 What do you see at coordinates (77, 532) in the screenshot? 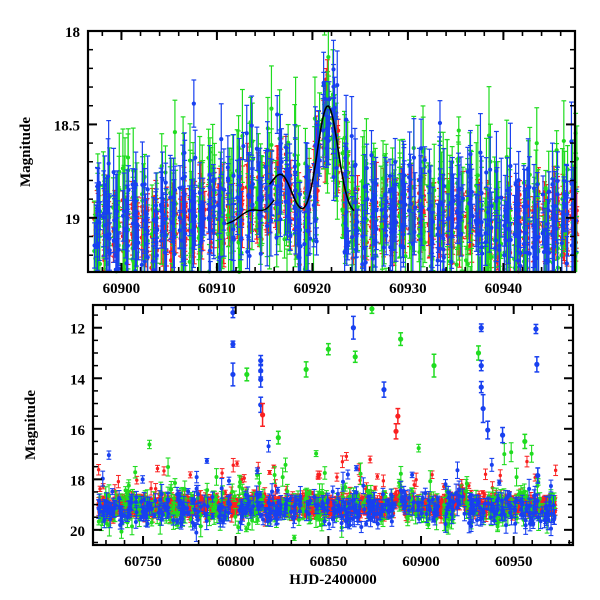
I see `ytick-label: 20` at bounding box center [77, 532].